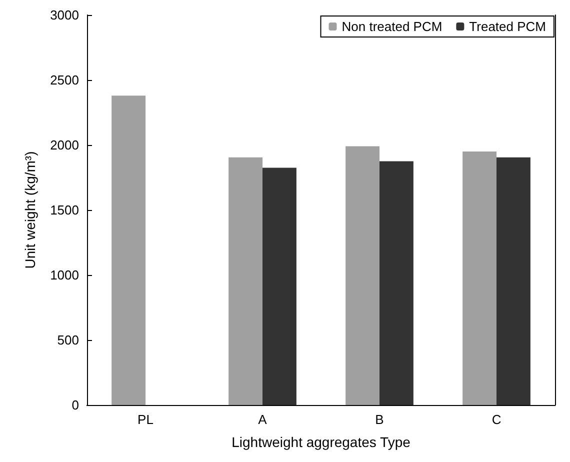  Describe the element at coordinates (507, 26) in the screenshot. I see `legend-label: Treated PCM` at that location.